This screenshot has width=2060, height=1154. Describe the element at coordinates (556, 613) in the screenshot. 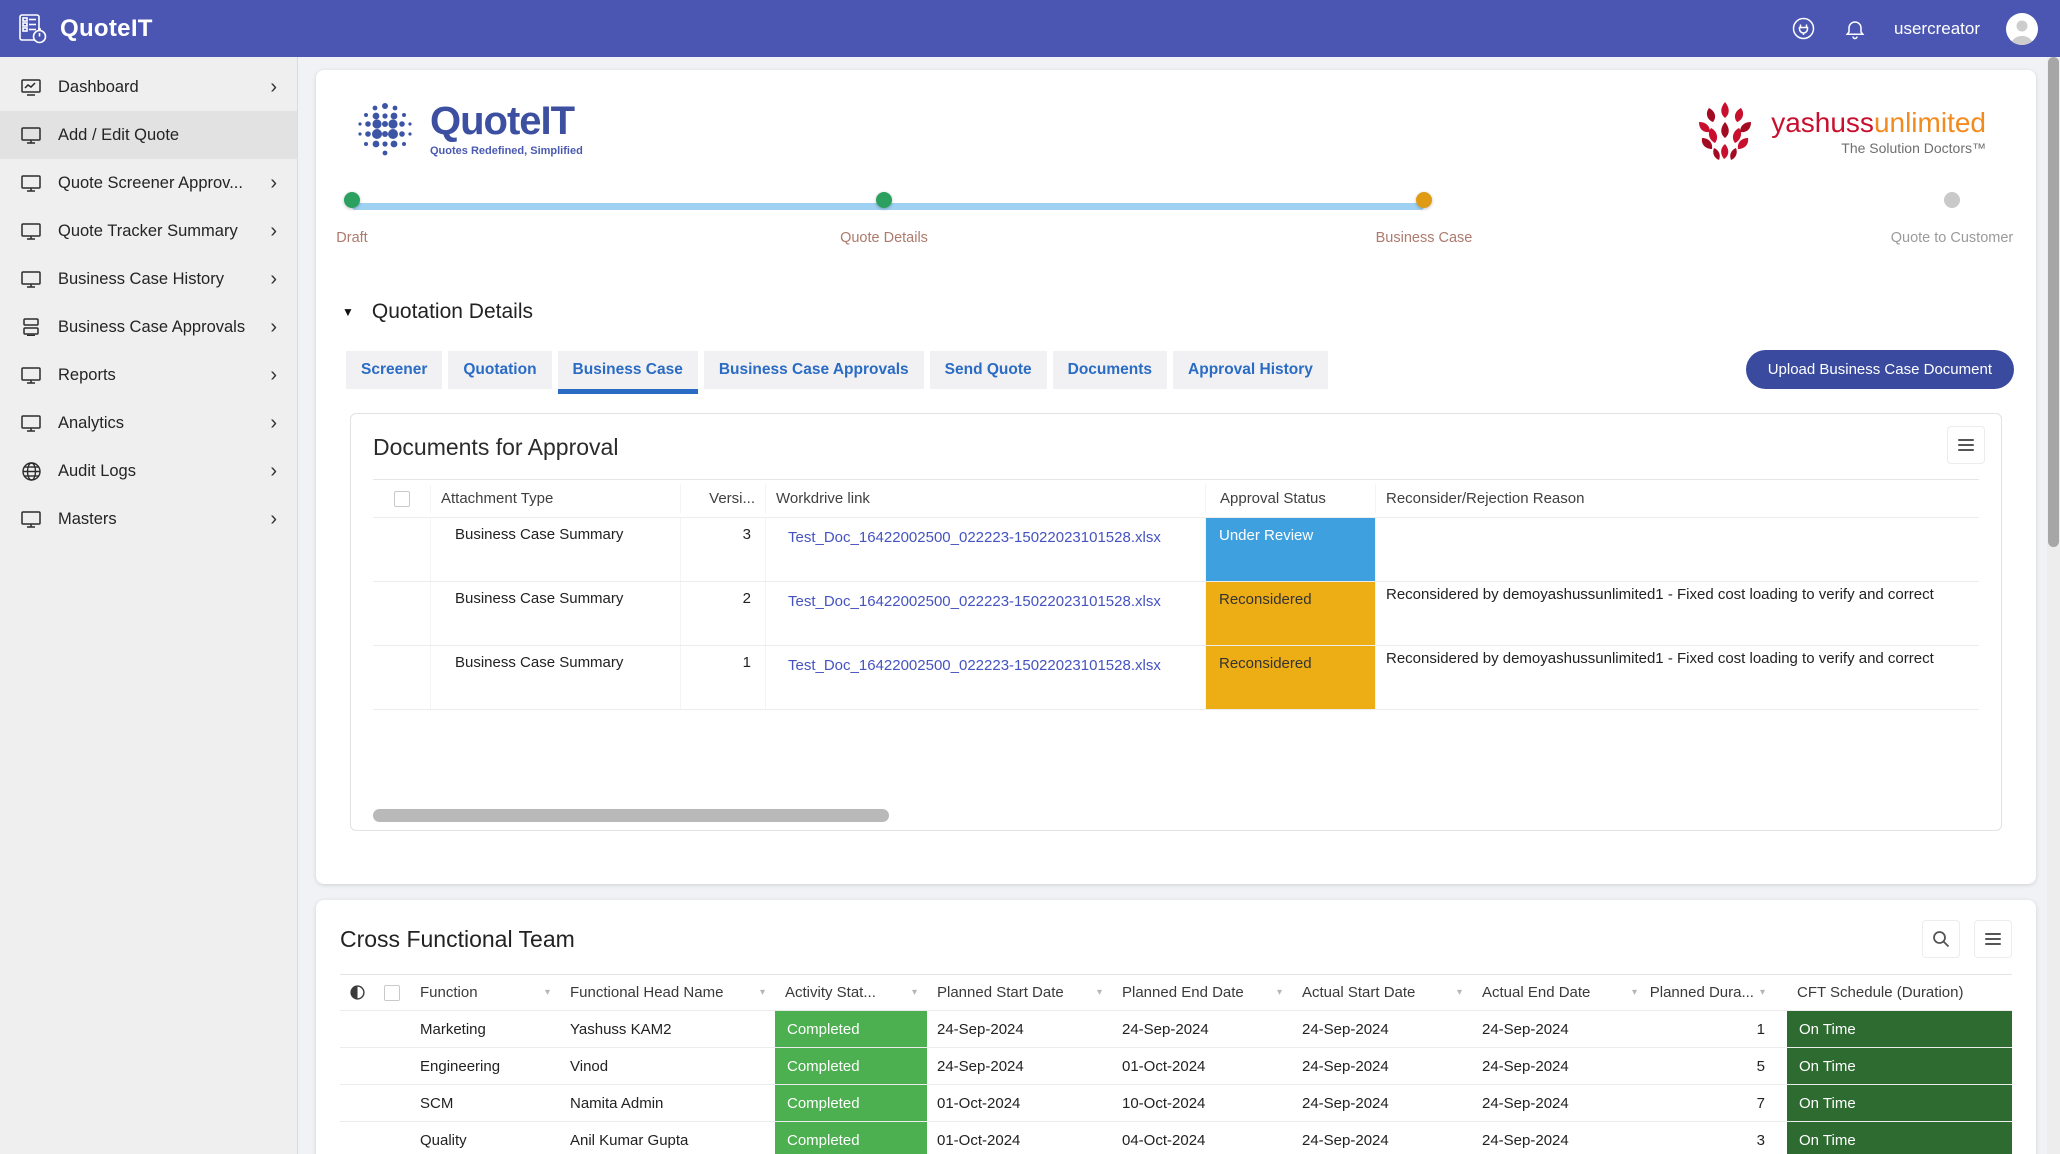

I see `attachment-type-cell: Business Case Summary` at that location.